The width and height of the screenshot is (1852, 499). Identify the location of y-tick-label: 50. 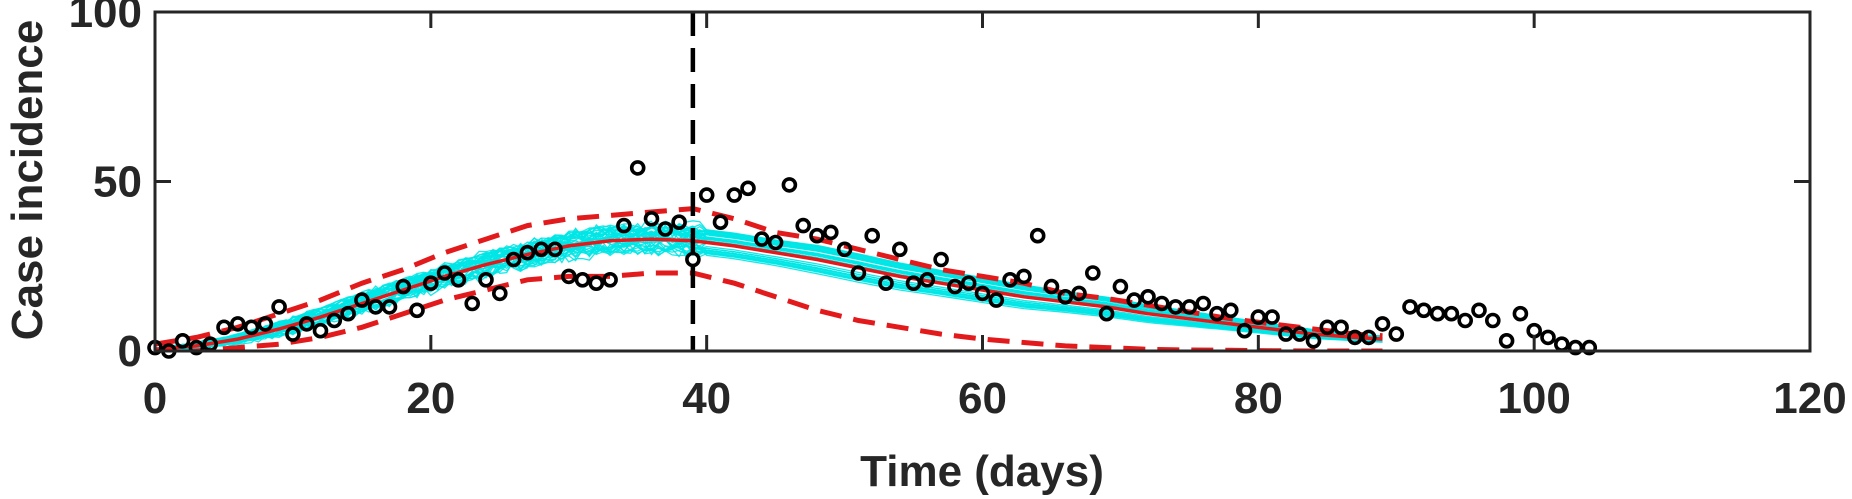
(117, 182).